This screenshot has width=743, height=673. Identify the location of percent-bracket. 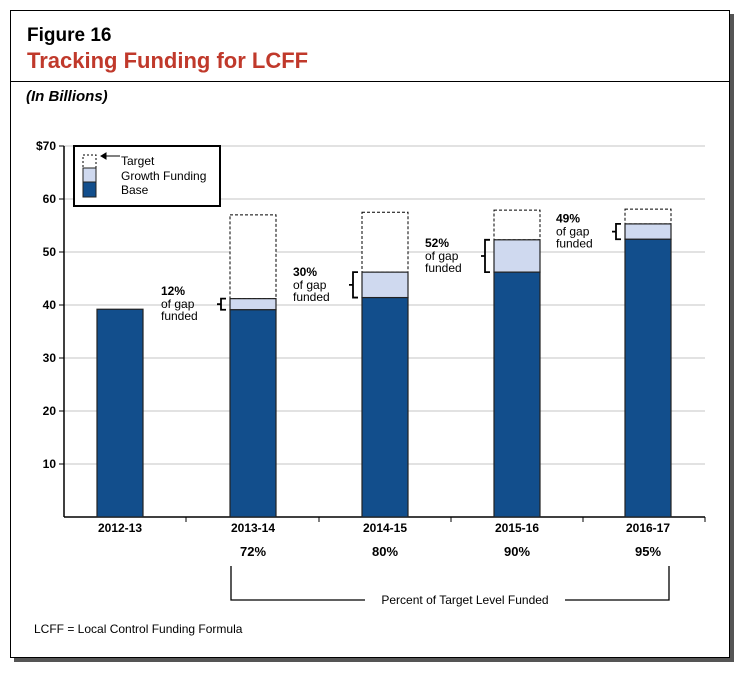
(450, 583).